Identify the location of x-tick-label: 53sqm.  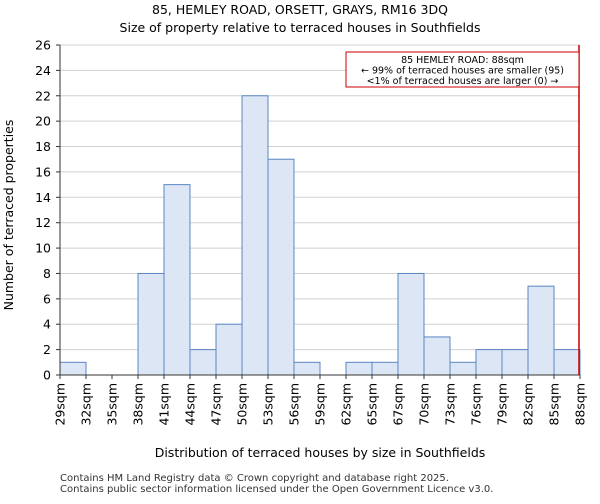
(268, 404).